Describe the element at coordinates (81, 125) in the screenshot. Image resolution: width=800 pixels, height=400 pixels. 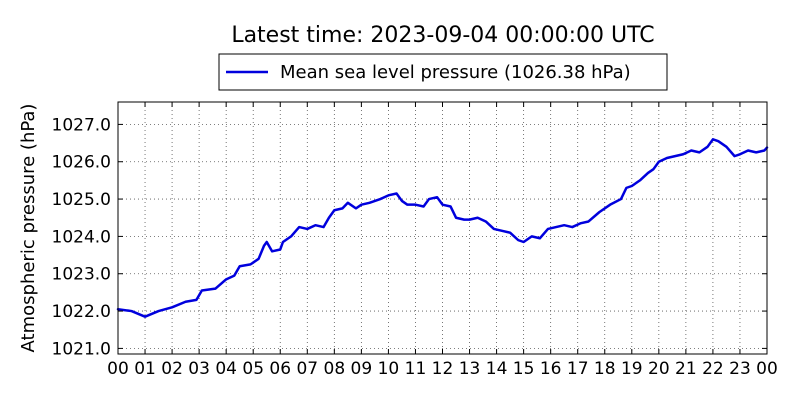
I see `y-tick-label: 1027.0` at that location.